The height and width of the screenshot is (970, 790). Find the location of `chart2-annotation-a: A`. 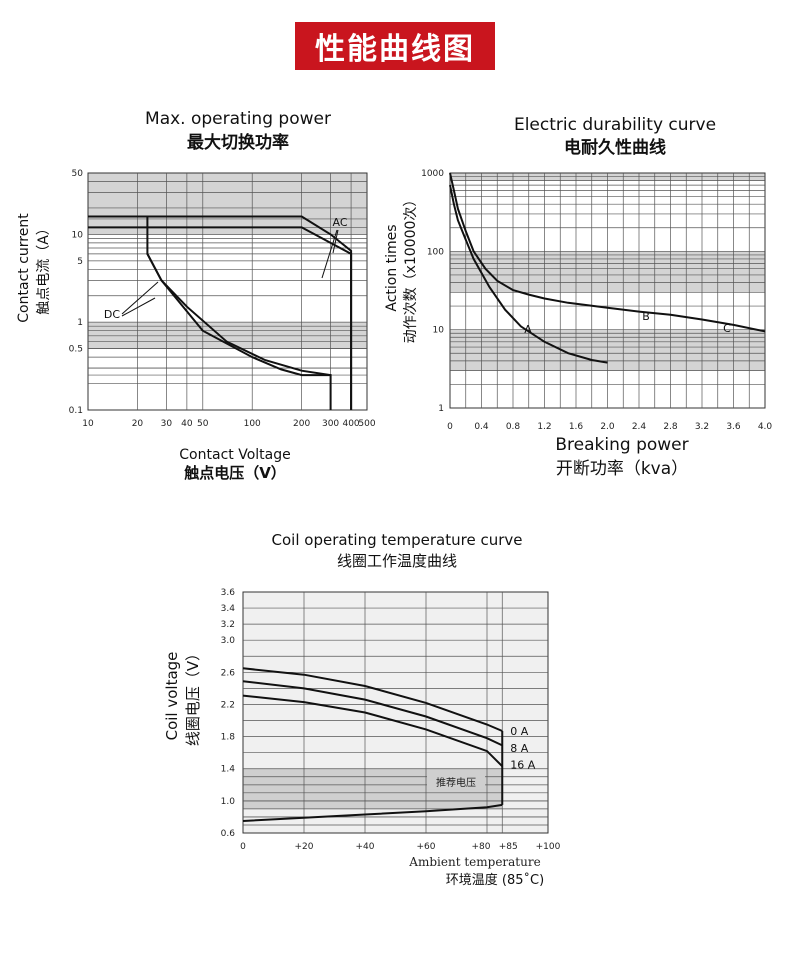

chart2-annotation-a: A is located at coordinates (528, 329).